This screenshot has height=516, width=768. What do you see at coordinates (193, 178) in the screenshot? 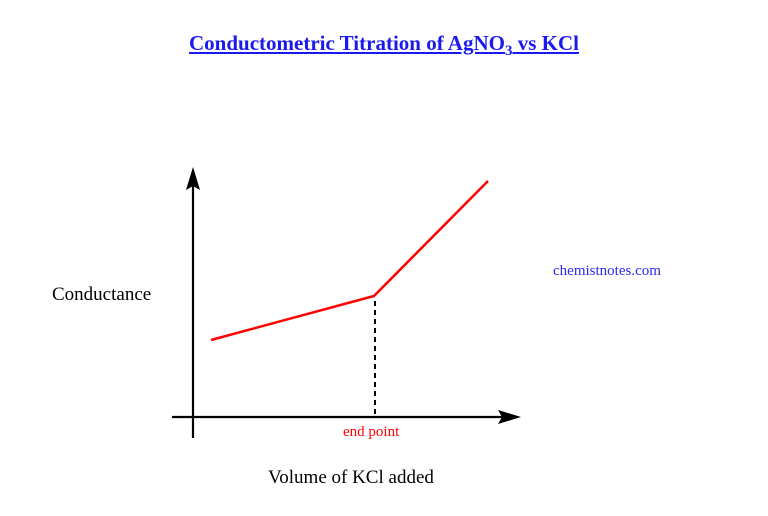
I see `y-axis-arrow-icon` at bounding box center [193, 178].